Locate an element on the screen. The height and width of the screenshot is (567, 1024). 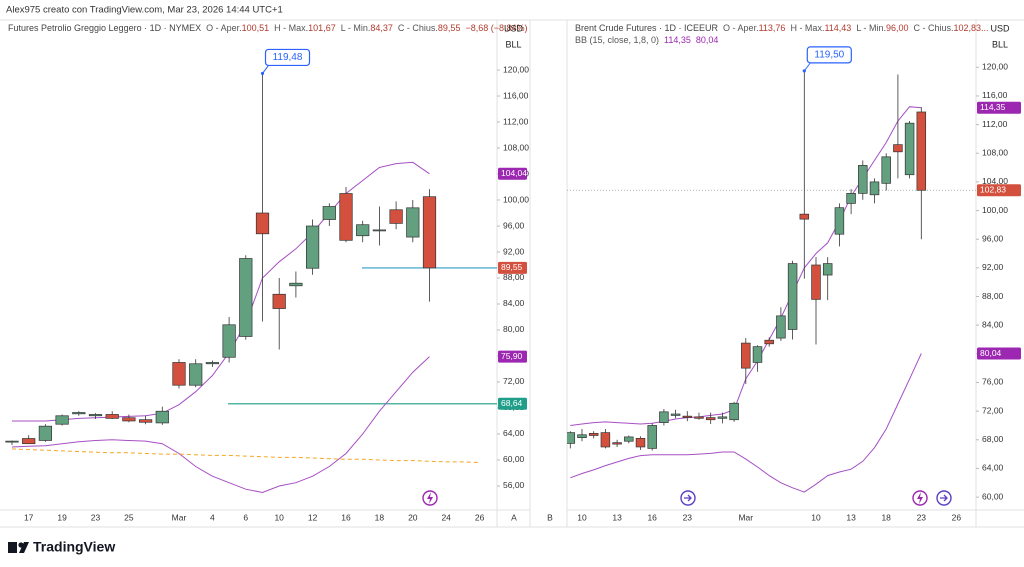
y-tick-label: 92,00 is located at coordinates (514, 251).